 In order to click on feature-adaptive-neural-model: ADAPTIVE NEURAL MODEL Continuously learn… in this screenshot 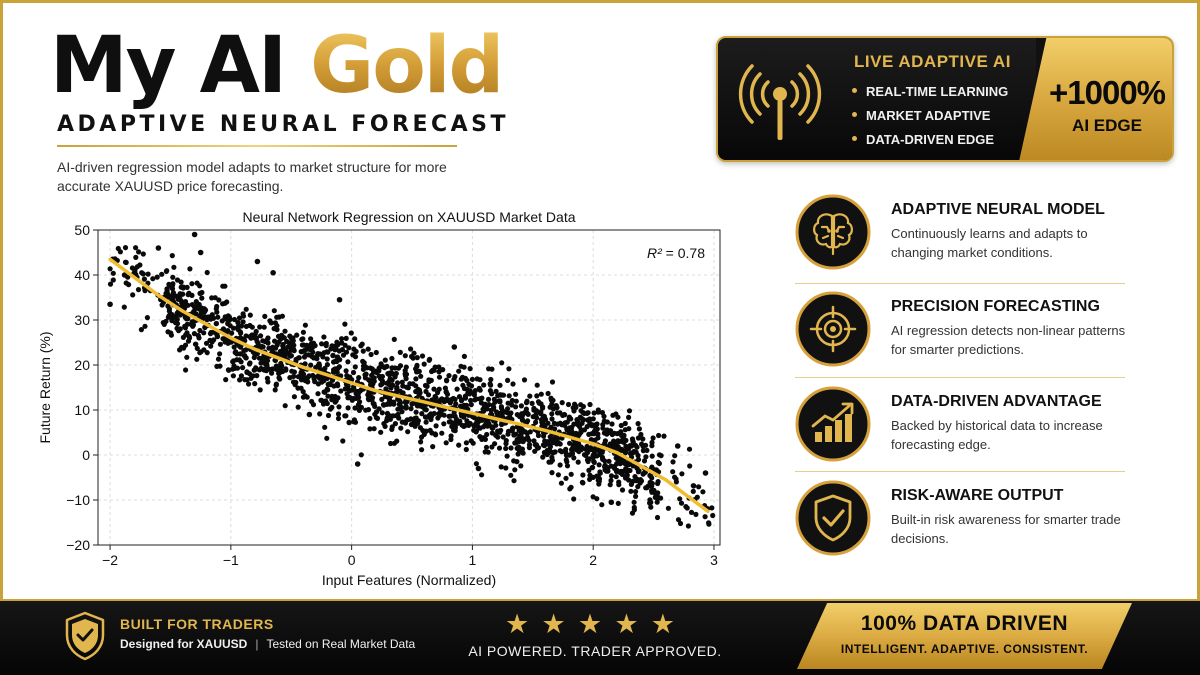, I will do `click(960, 239)`.